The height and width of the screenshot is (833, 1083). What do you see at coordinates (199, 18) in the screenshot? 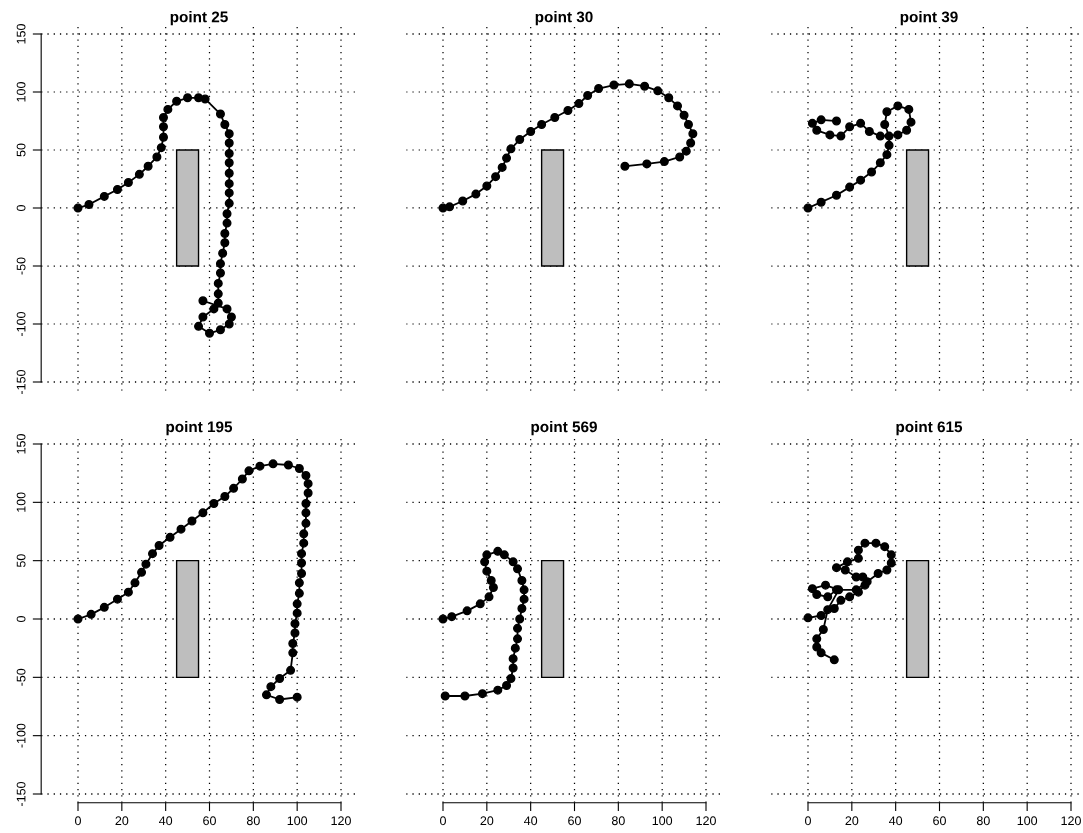
I see `chart-title: point 25` at bounding box center [199, 18].